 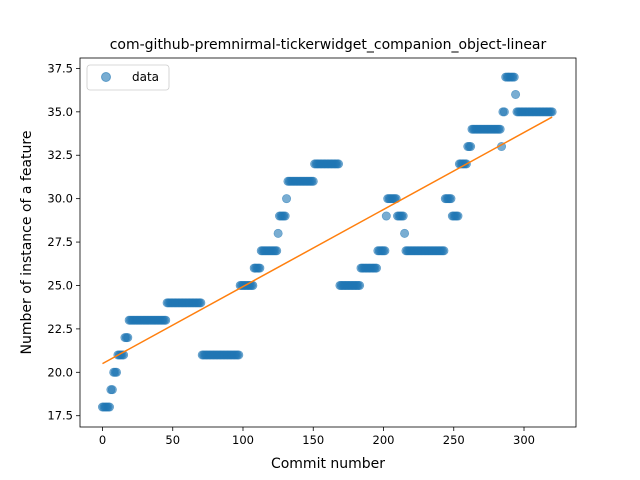 What do you see at coordinates (454, 440) in the screenshot?
I see `x-tick-label: 250` at bounding box center [454, 440].